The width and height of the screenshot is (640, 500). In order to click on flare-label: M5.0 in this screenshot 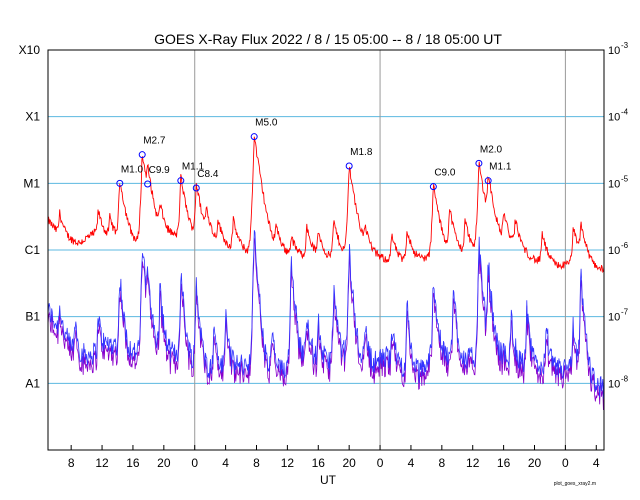, I will do `click(266, 123)`.